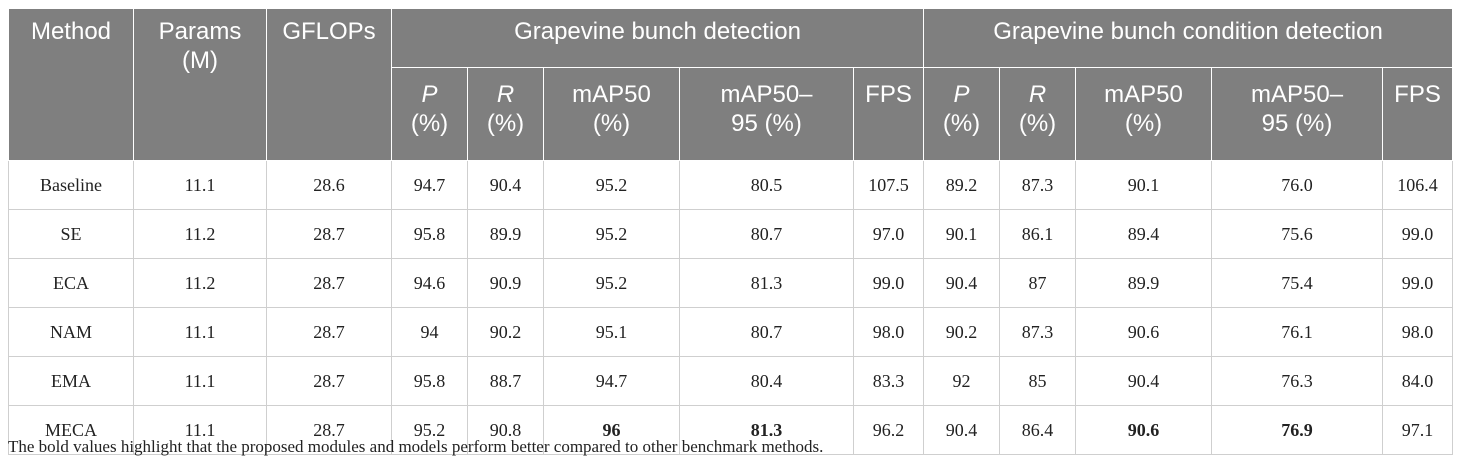 The image size is (1460, 467). Describe the element at coordinates (1038, 430) in the screenshot. I see `cell-g2-metric-1: 86.4` at that location.